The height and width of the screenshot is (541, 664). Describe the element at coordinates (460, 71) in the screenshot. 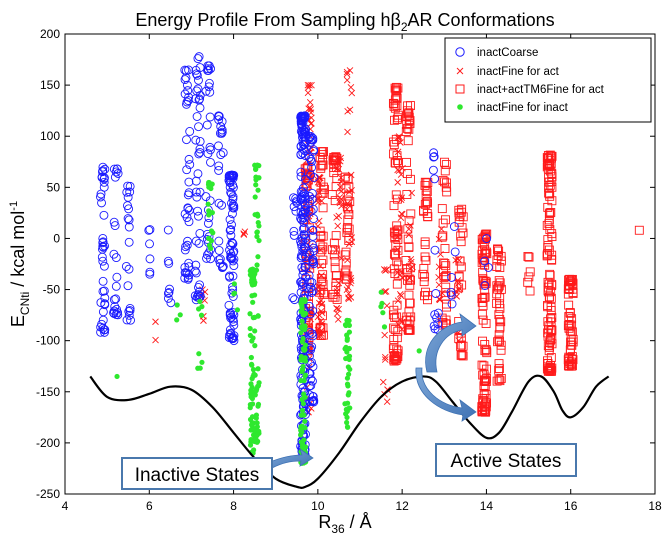

I see `x-marker-icon` at that location.